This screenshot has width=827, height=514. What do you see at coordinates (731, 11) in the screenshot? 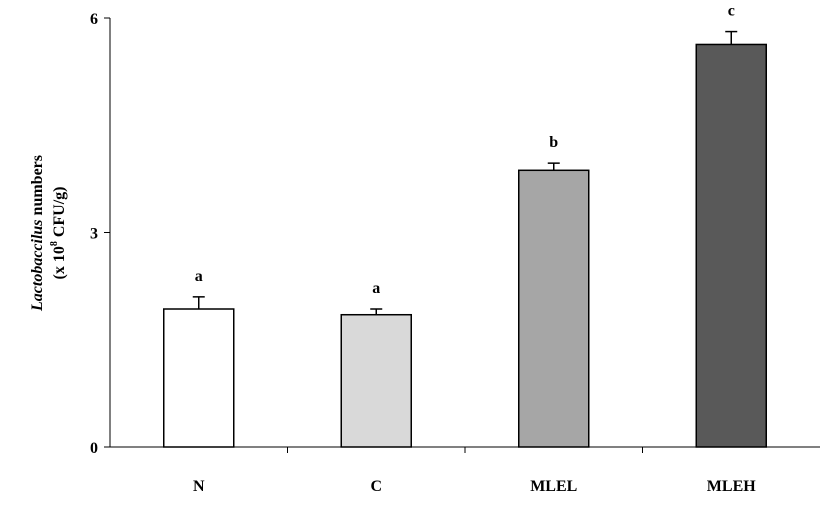
I see `significance-label: c` at bounding box center [731, 11].